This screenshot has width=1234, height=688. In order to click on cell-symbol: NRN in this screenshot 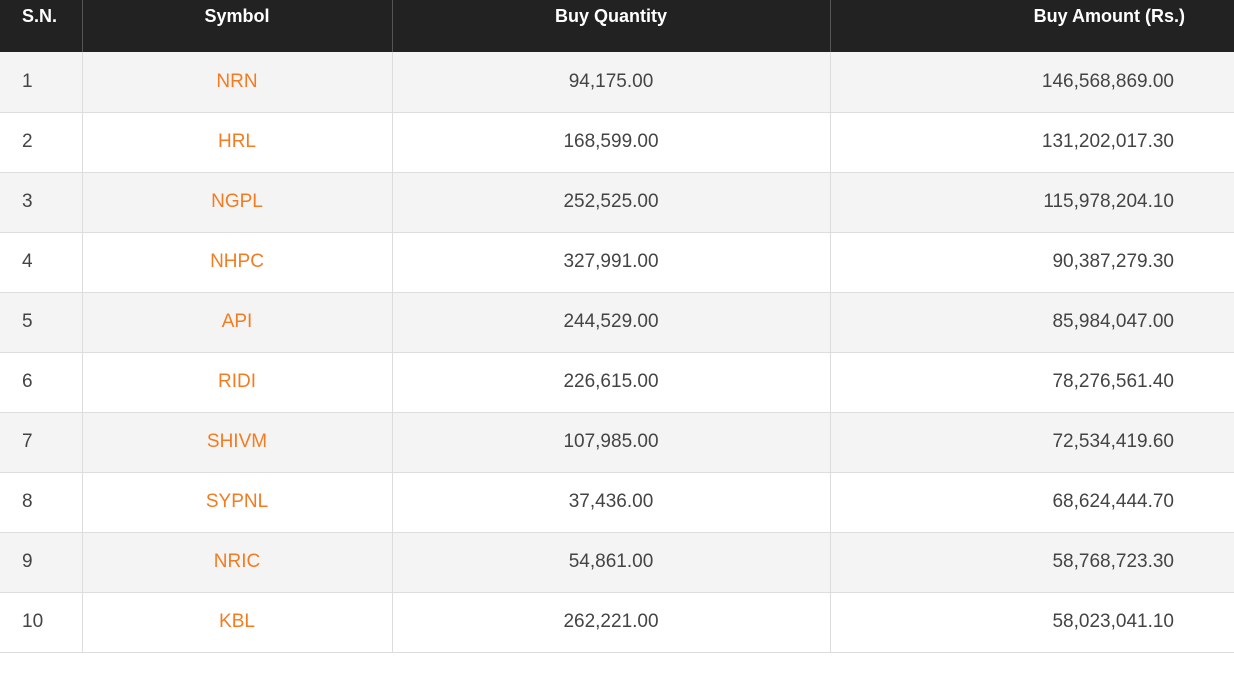, I will do `click(237, 82)`.